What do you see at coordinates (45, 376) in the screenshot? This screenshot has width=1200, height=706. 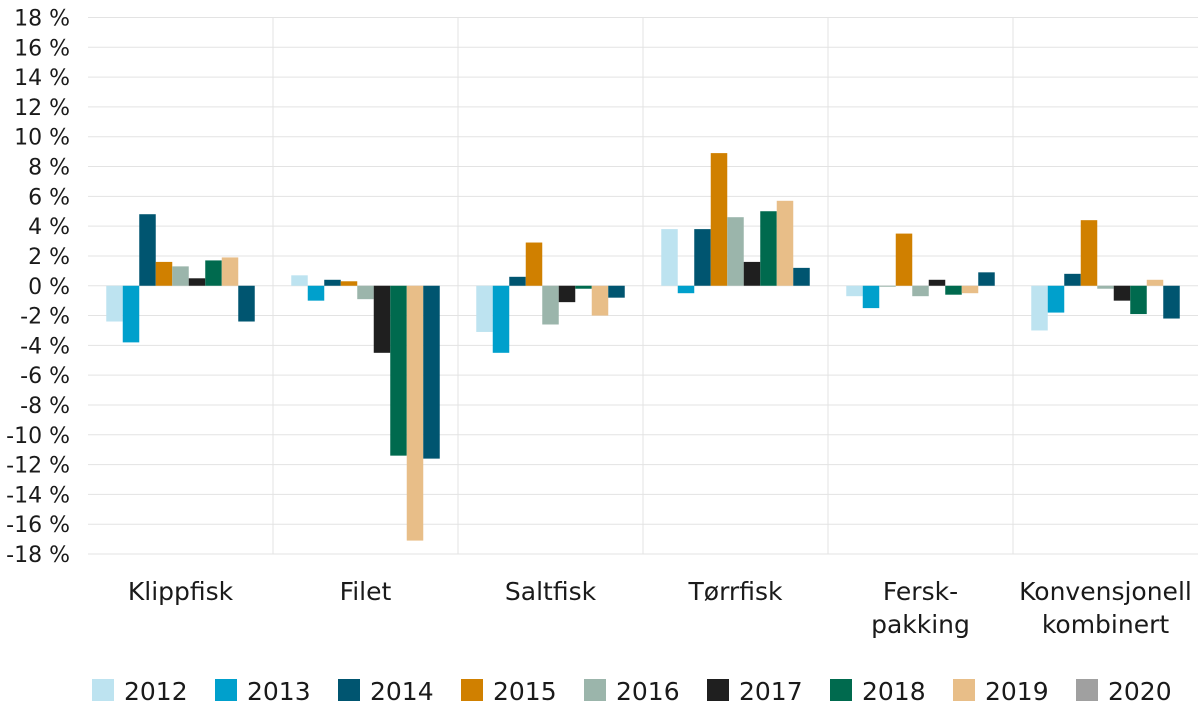 I see `y-tick-label: -6 %` at bounding box center [45, 376].